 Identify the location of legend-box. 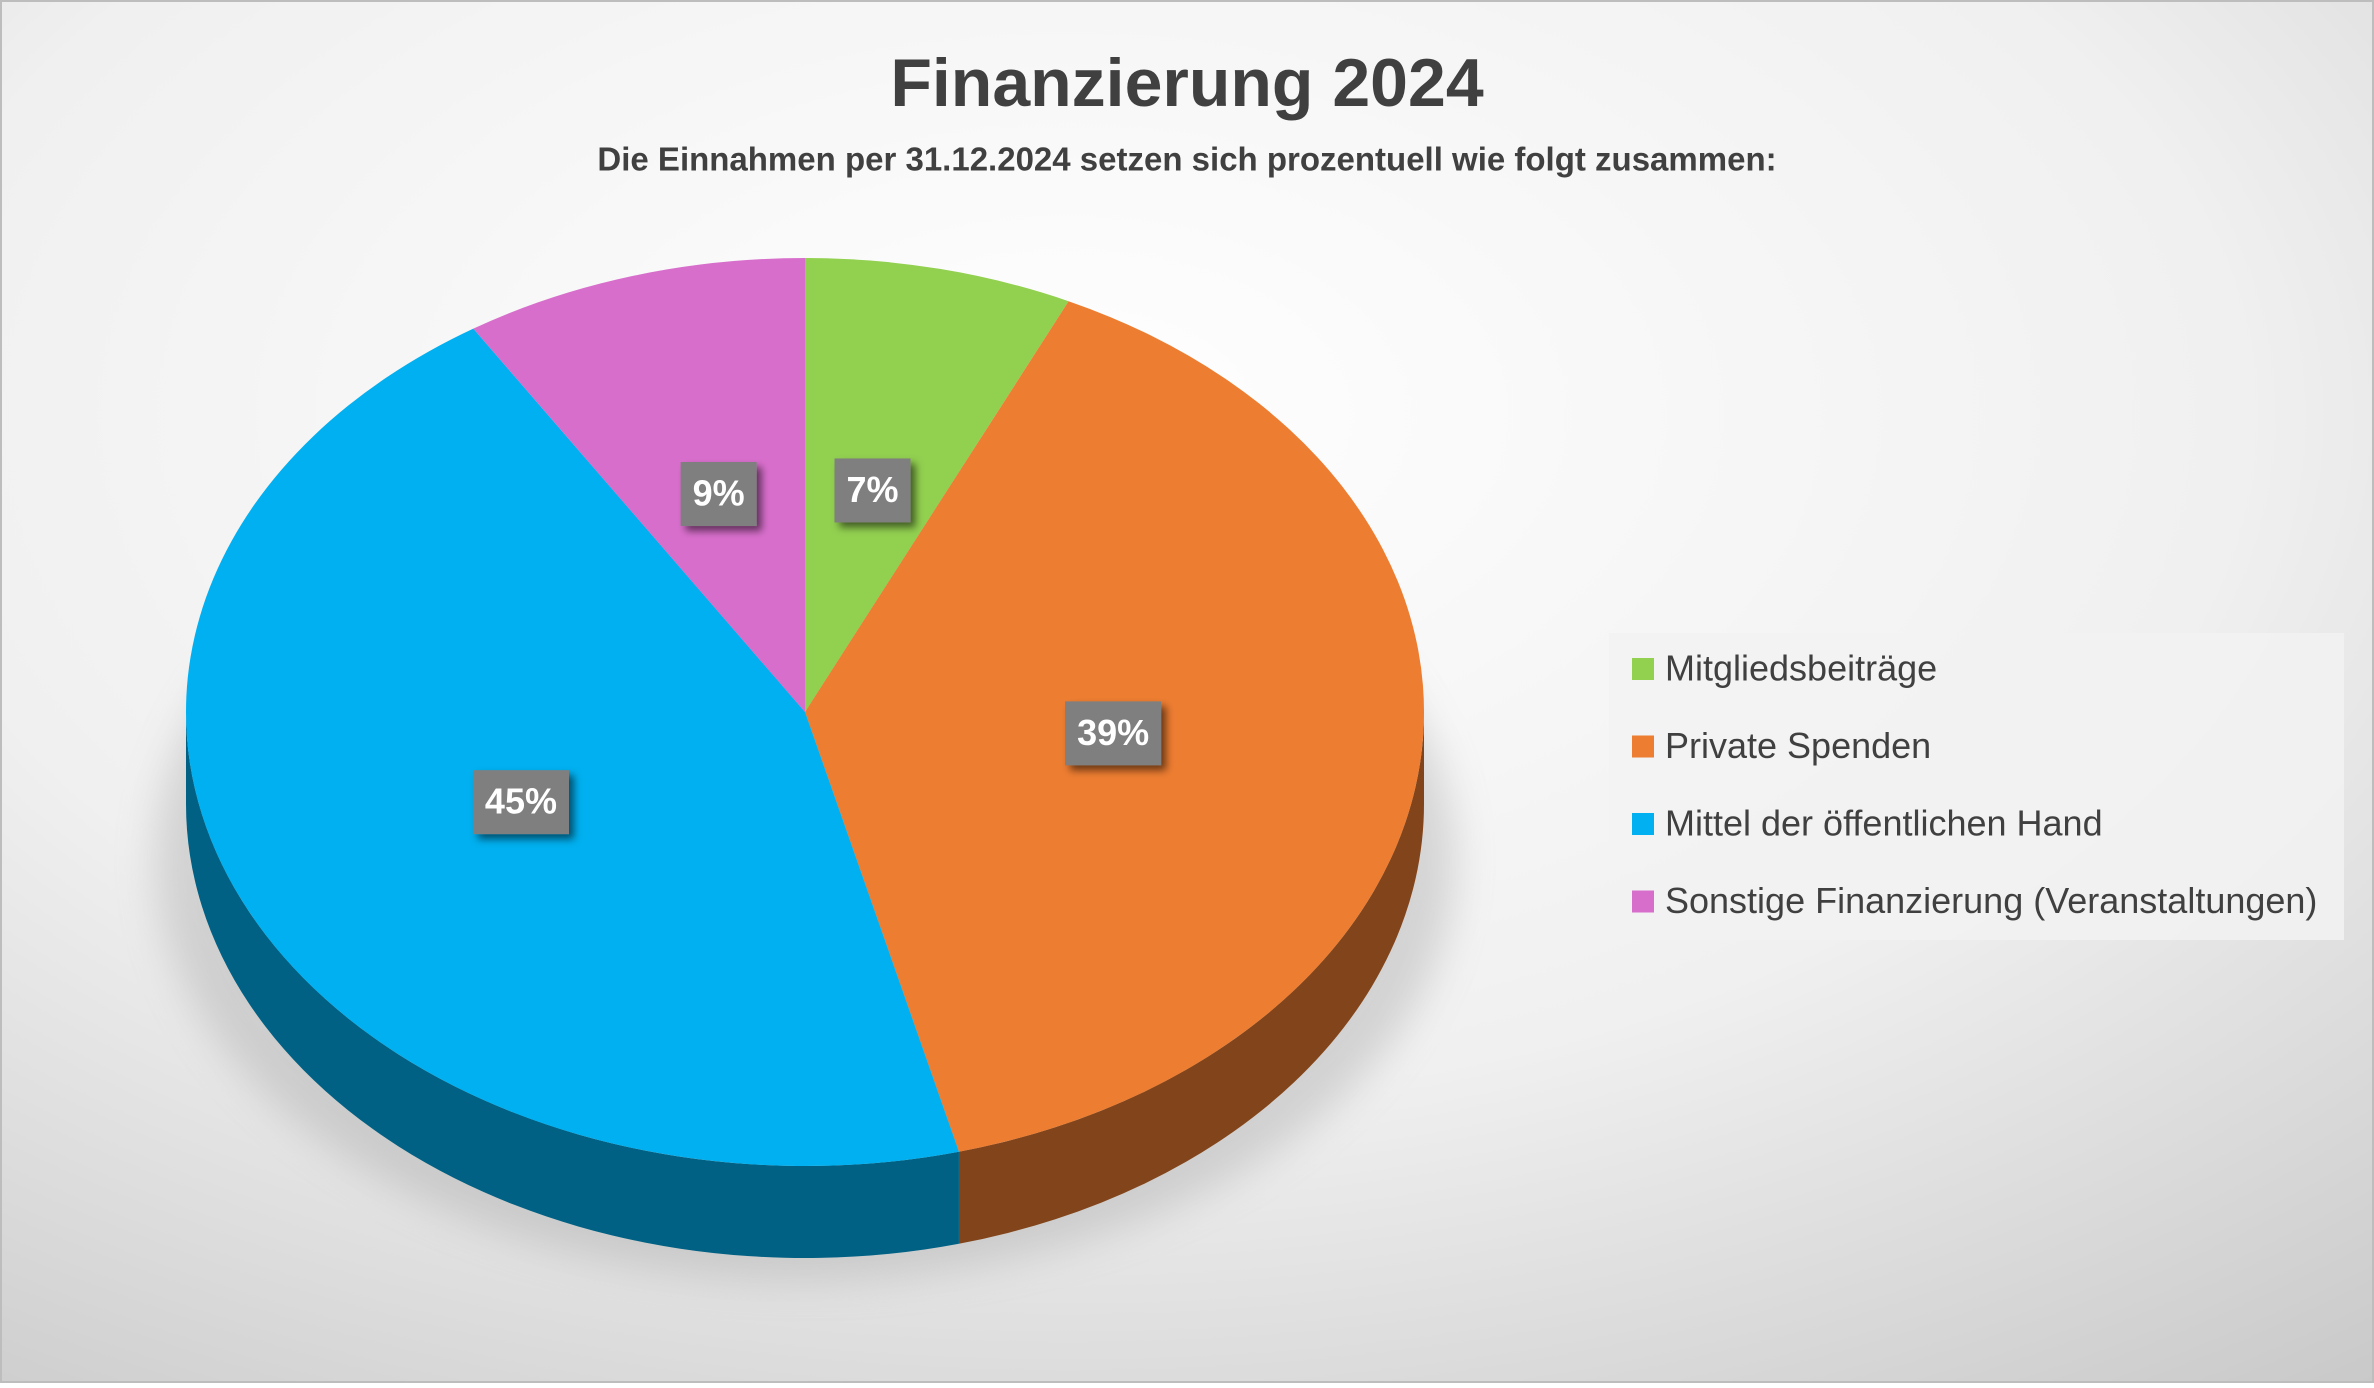
(1976, 786).